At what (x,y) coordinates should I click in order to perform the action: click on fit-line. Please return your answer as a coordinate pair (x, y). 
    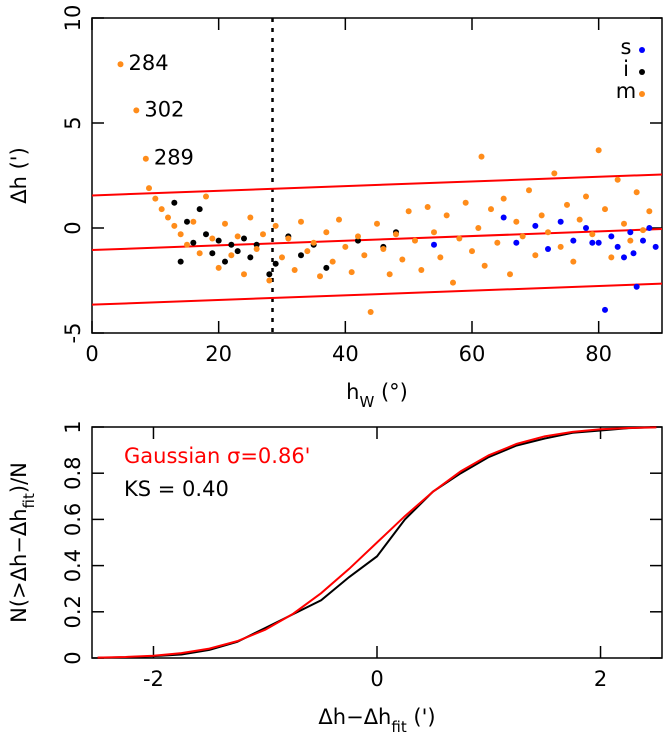
    Looking at the image, I should click on (377, 240).